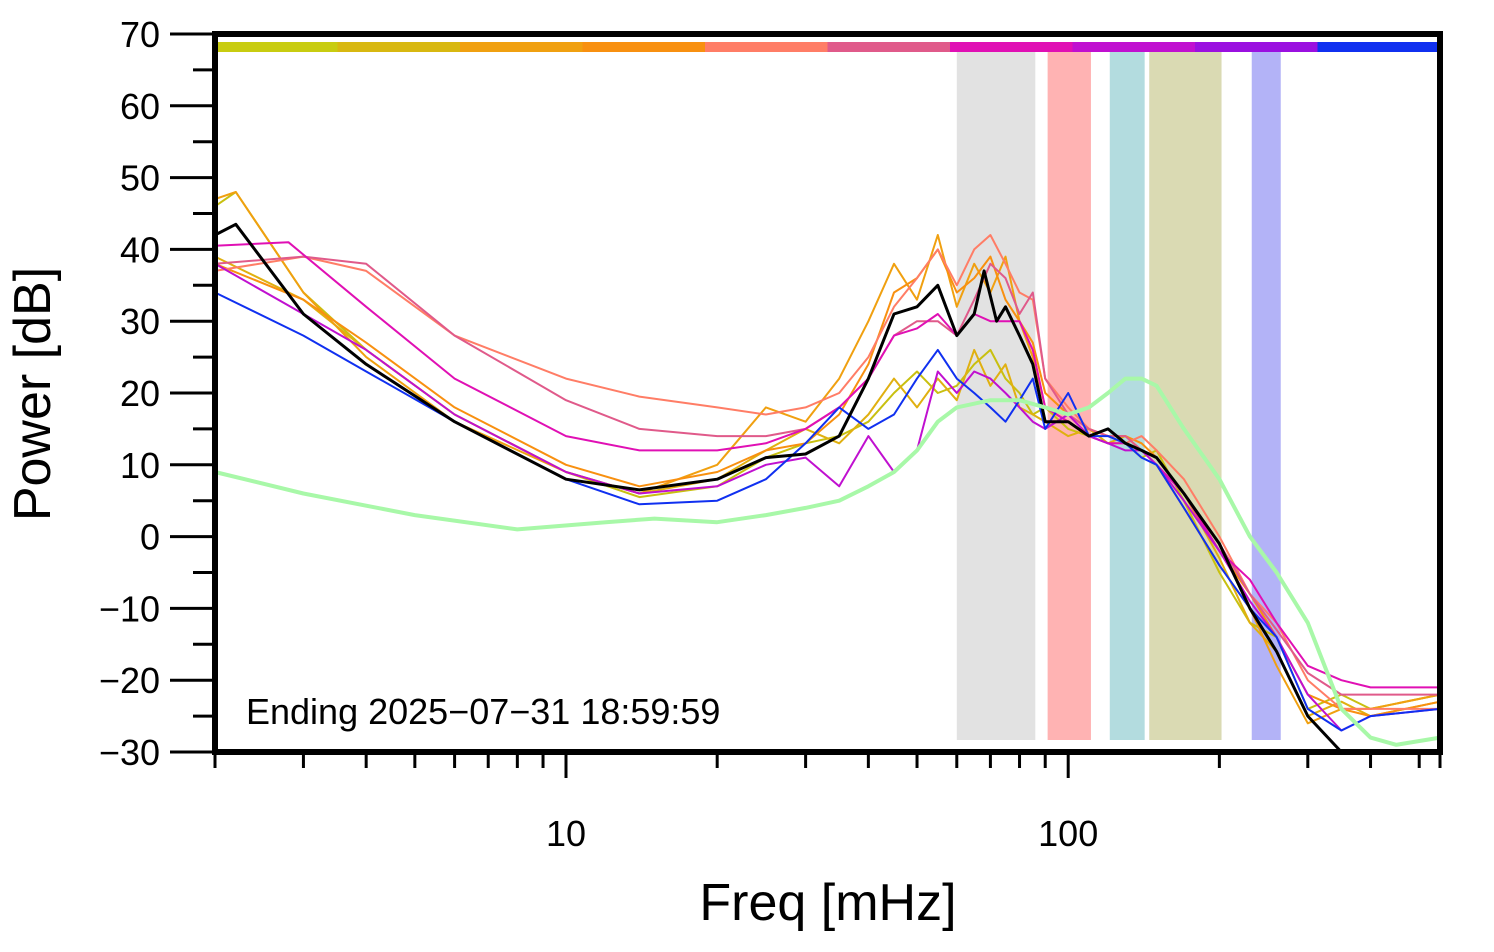 Image resolution: width=1494 pixels, height=952 pixels. What do you see at coordinates (140, 178) in the screenshot?
I see `y-tick-label: 50` at bounding box center [140, 178].